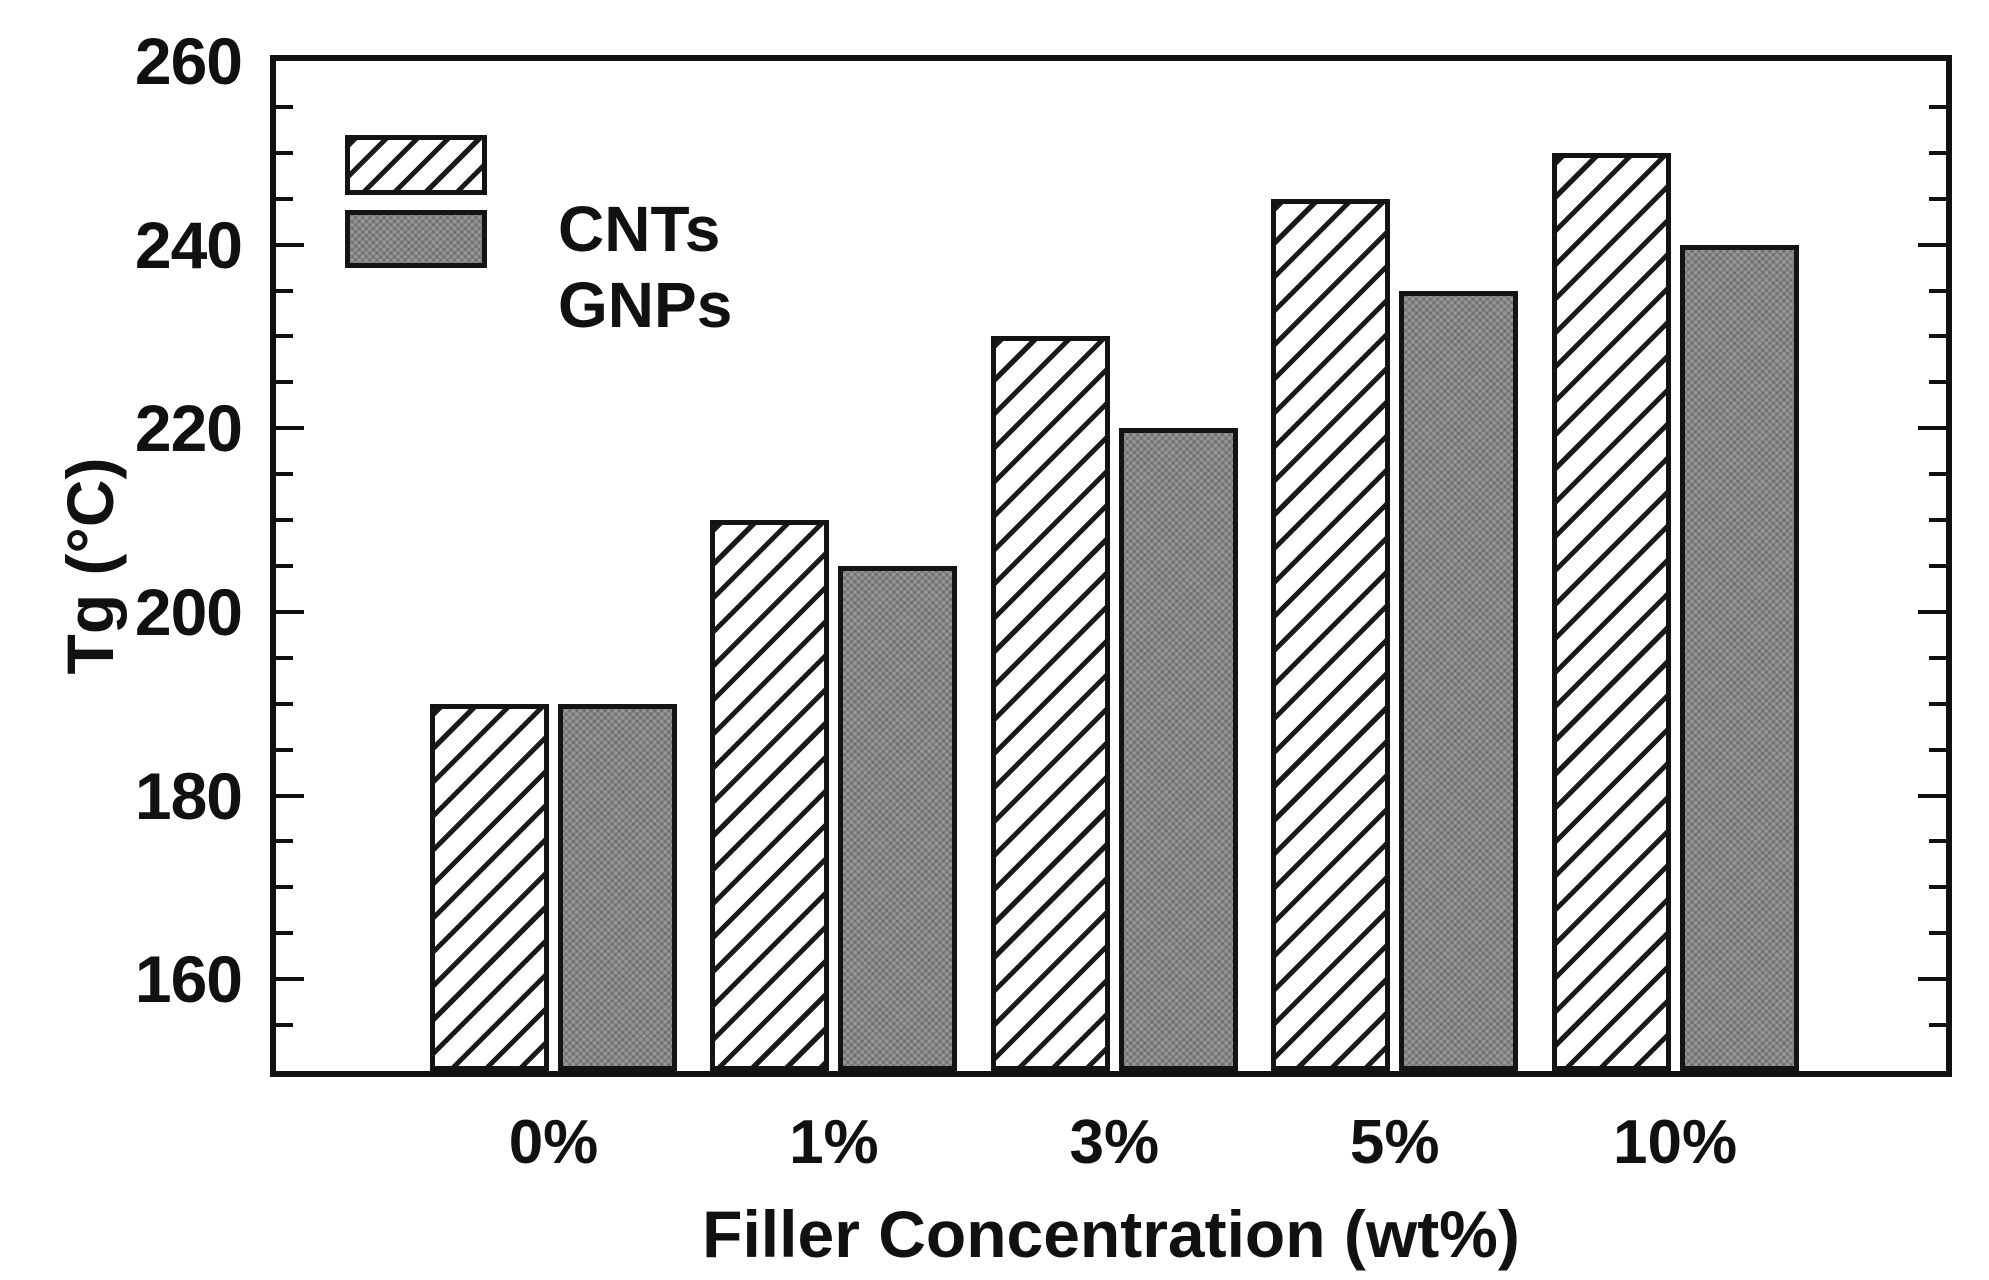  Describe the element at coordinates (1611, 611) in the screenshot. I see `bar-cnts-10%` at that location.